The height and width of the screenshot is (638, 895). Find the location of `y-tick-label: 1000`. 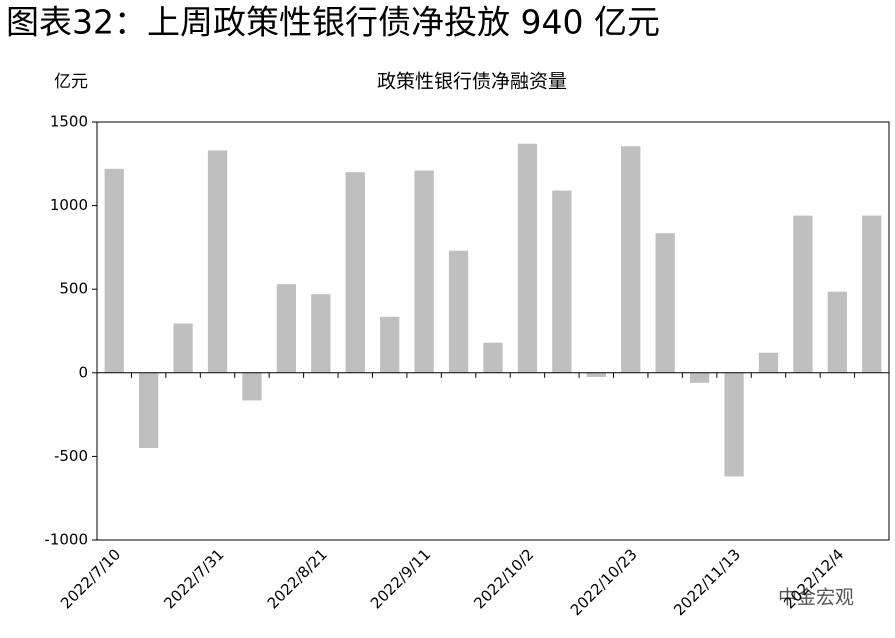

y-tick-label: 1000 is located at coordinates (69, 205).